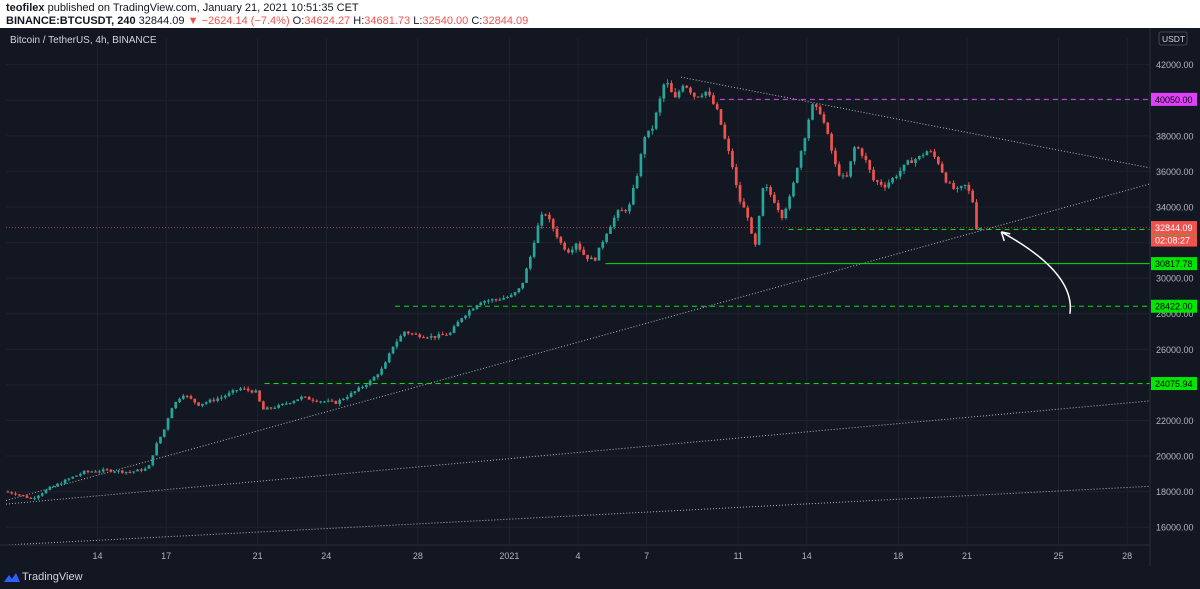  Describe the element at coordinates (326, 556) in the screenshot. I see `time-tick-label: 24` at that location.